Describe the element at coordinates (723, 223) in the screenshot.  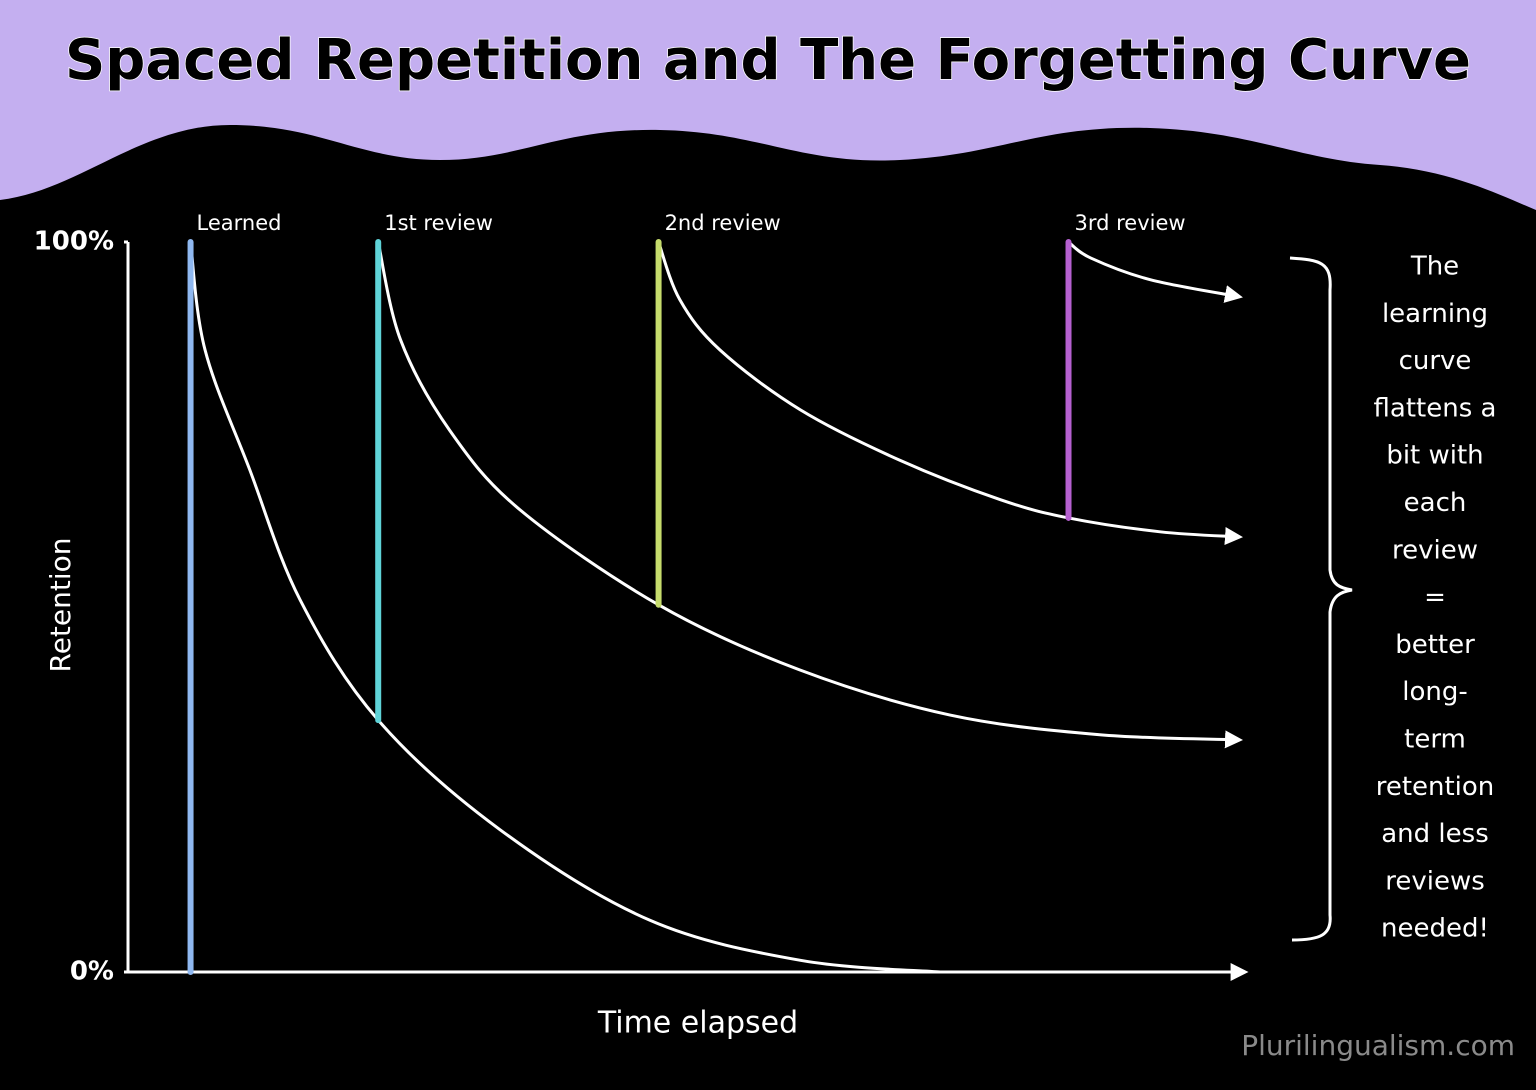
I see `review-label: 2nd review` at that location.